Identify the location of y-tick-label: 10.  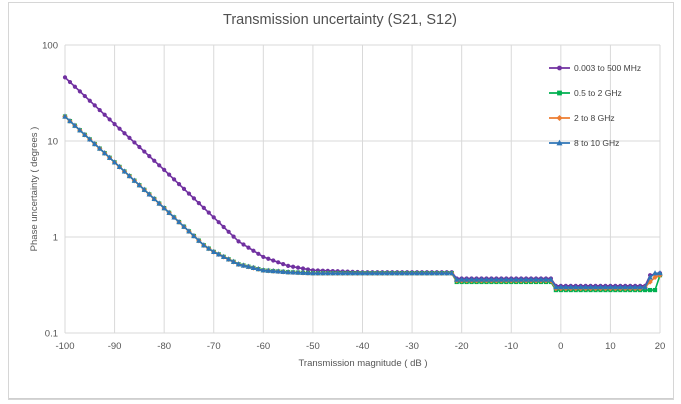
(52, 142).